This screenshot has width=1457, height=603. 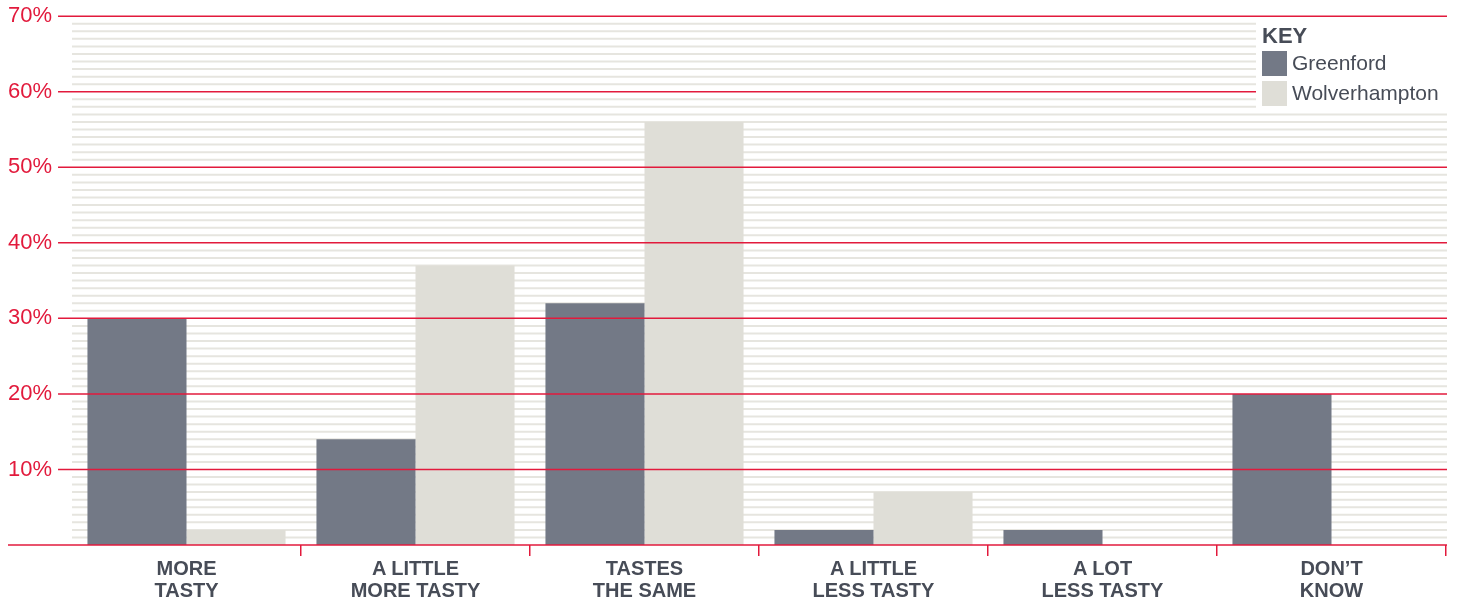 I want to click on x-tick-label: TASTES THE SAME, so click(x=644, y=579).